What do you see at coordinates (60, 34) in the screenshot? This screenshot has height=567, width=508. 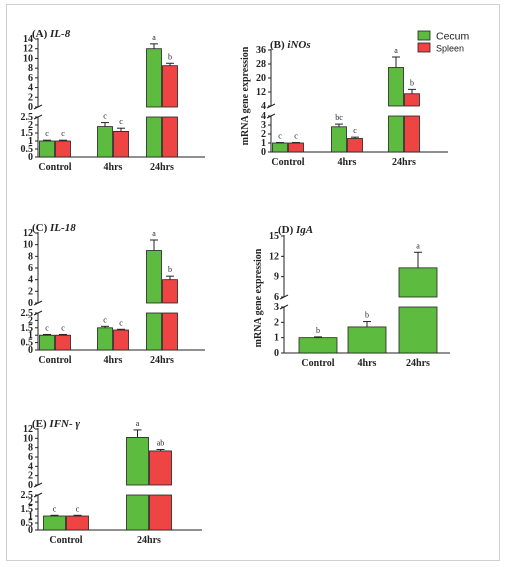 I see `panel-title-text: IL-8` at bounding box center [60, 34].